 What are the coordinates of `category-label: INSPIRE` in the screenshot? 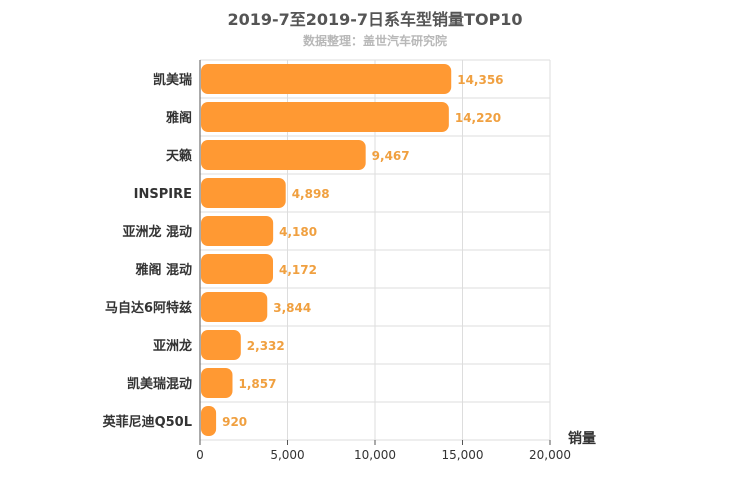 It's located at (163, 194).